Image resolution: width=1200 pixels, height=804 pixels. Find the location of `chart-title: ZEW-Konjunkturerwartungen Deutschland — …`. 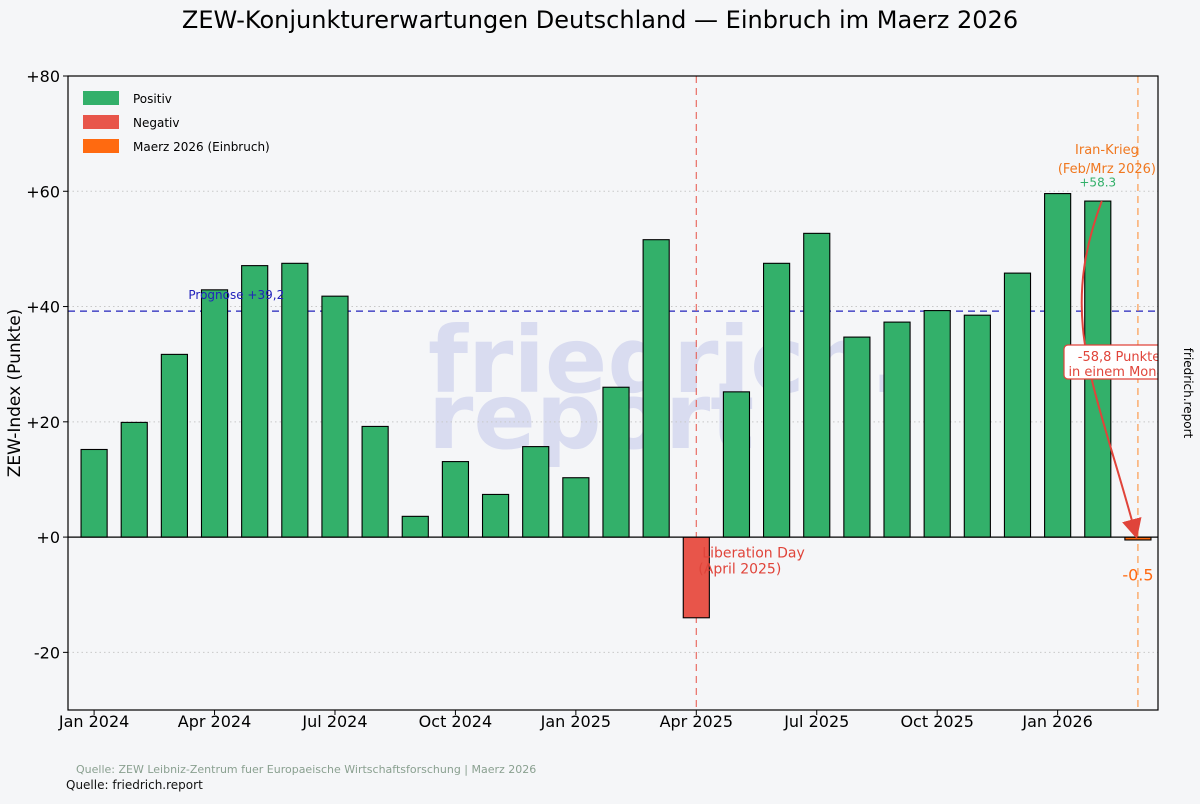

chart-title: ZEW-Konjunkturerwartungen Deutschland — … is located at coordinates (600, 20).